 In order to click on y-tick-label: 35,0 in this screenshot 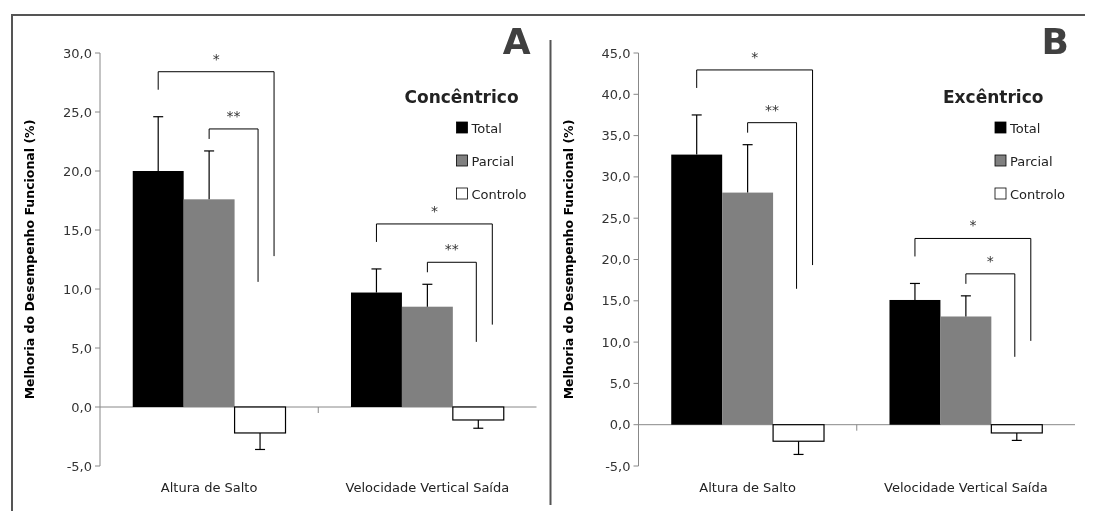, I will do `click(616, 136)`.